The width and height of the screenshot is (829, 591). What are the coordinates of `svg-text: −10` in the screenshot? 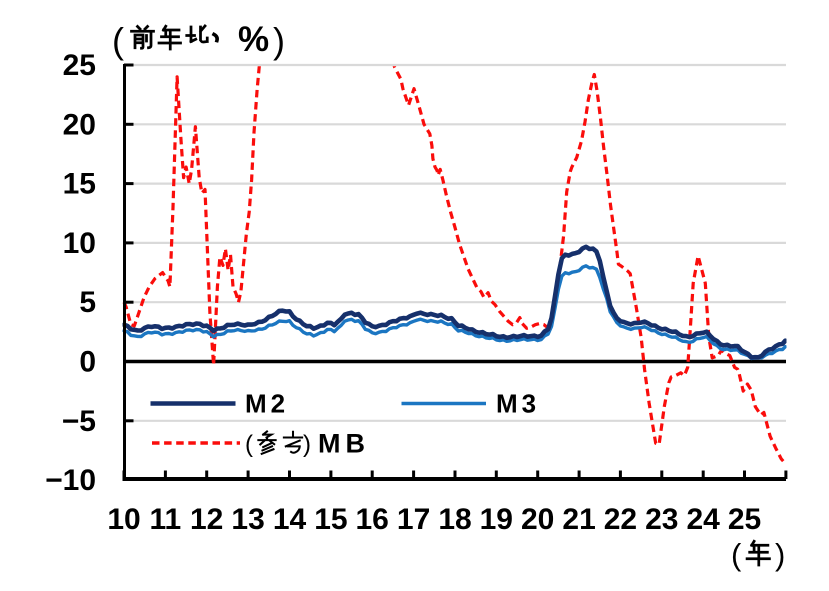 It's located at (70, 480).